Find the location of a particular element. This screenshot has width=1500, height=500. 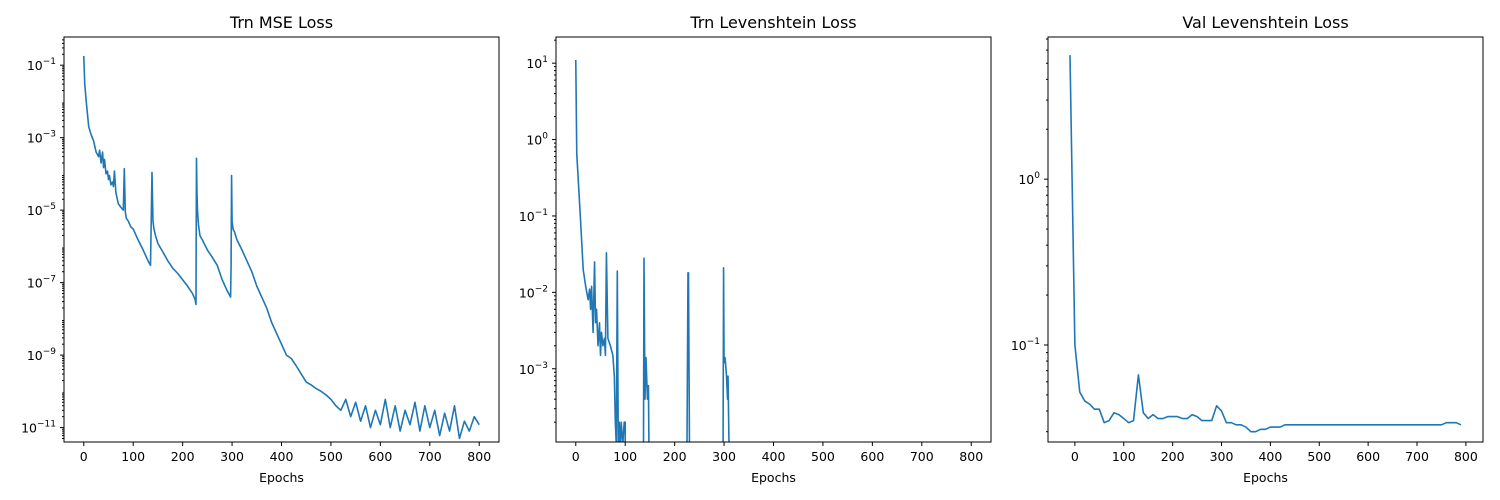

chart-title: Val Levenshtein Loss is located at coordinates (1265, 22).